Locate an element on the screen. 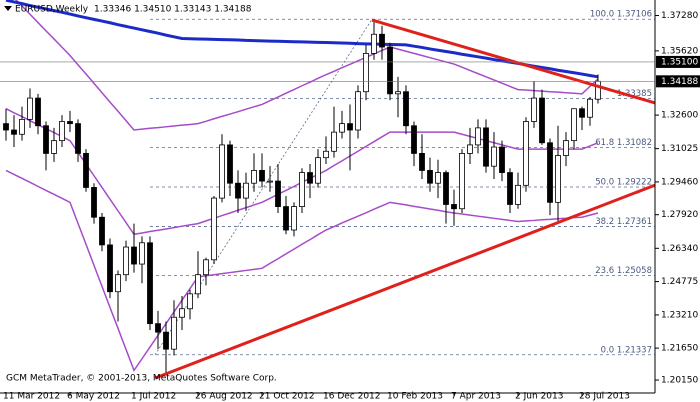  fib-label: 23.6 1.25058 is located at coordinates (623, 271).